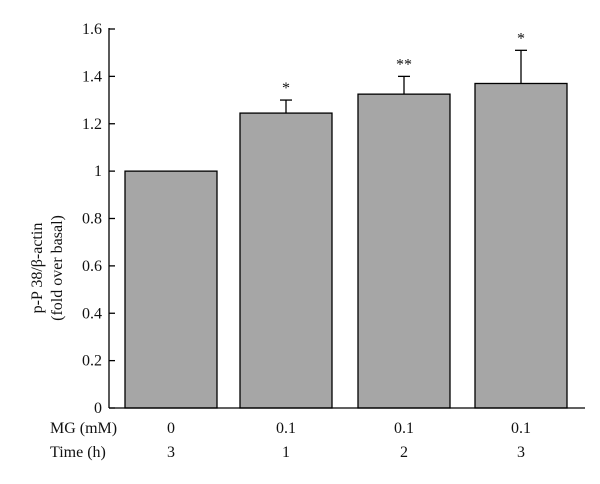 The image size is (600, 484). Describe the element at coordinates (92, 361) in the screenshot. I see `y-tick-label-1: 0.2` at that location.